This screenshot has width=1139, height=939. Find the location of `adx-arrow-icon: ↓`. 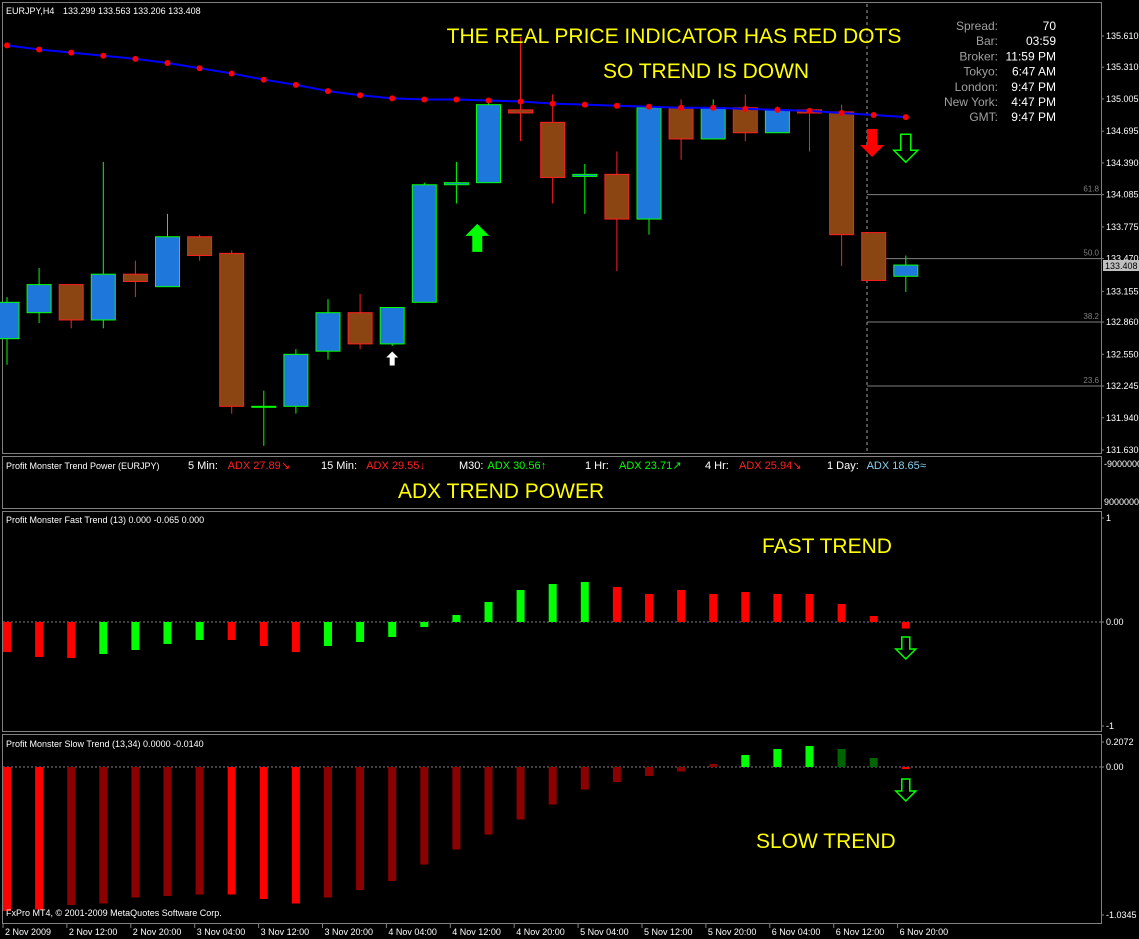

adx-arrow-icon: ↓ is located at coordinates (423, 466).